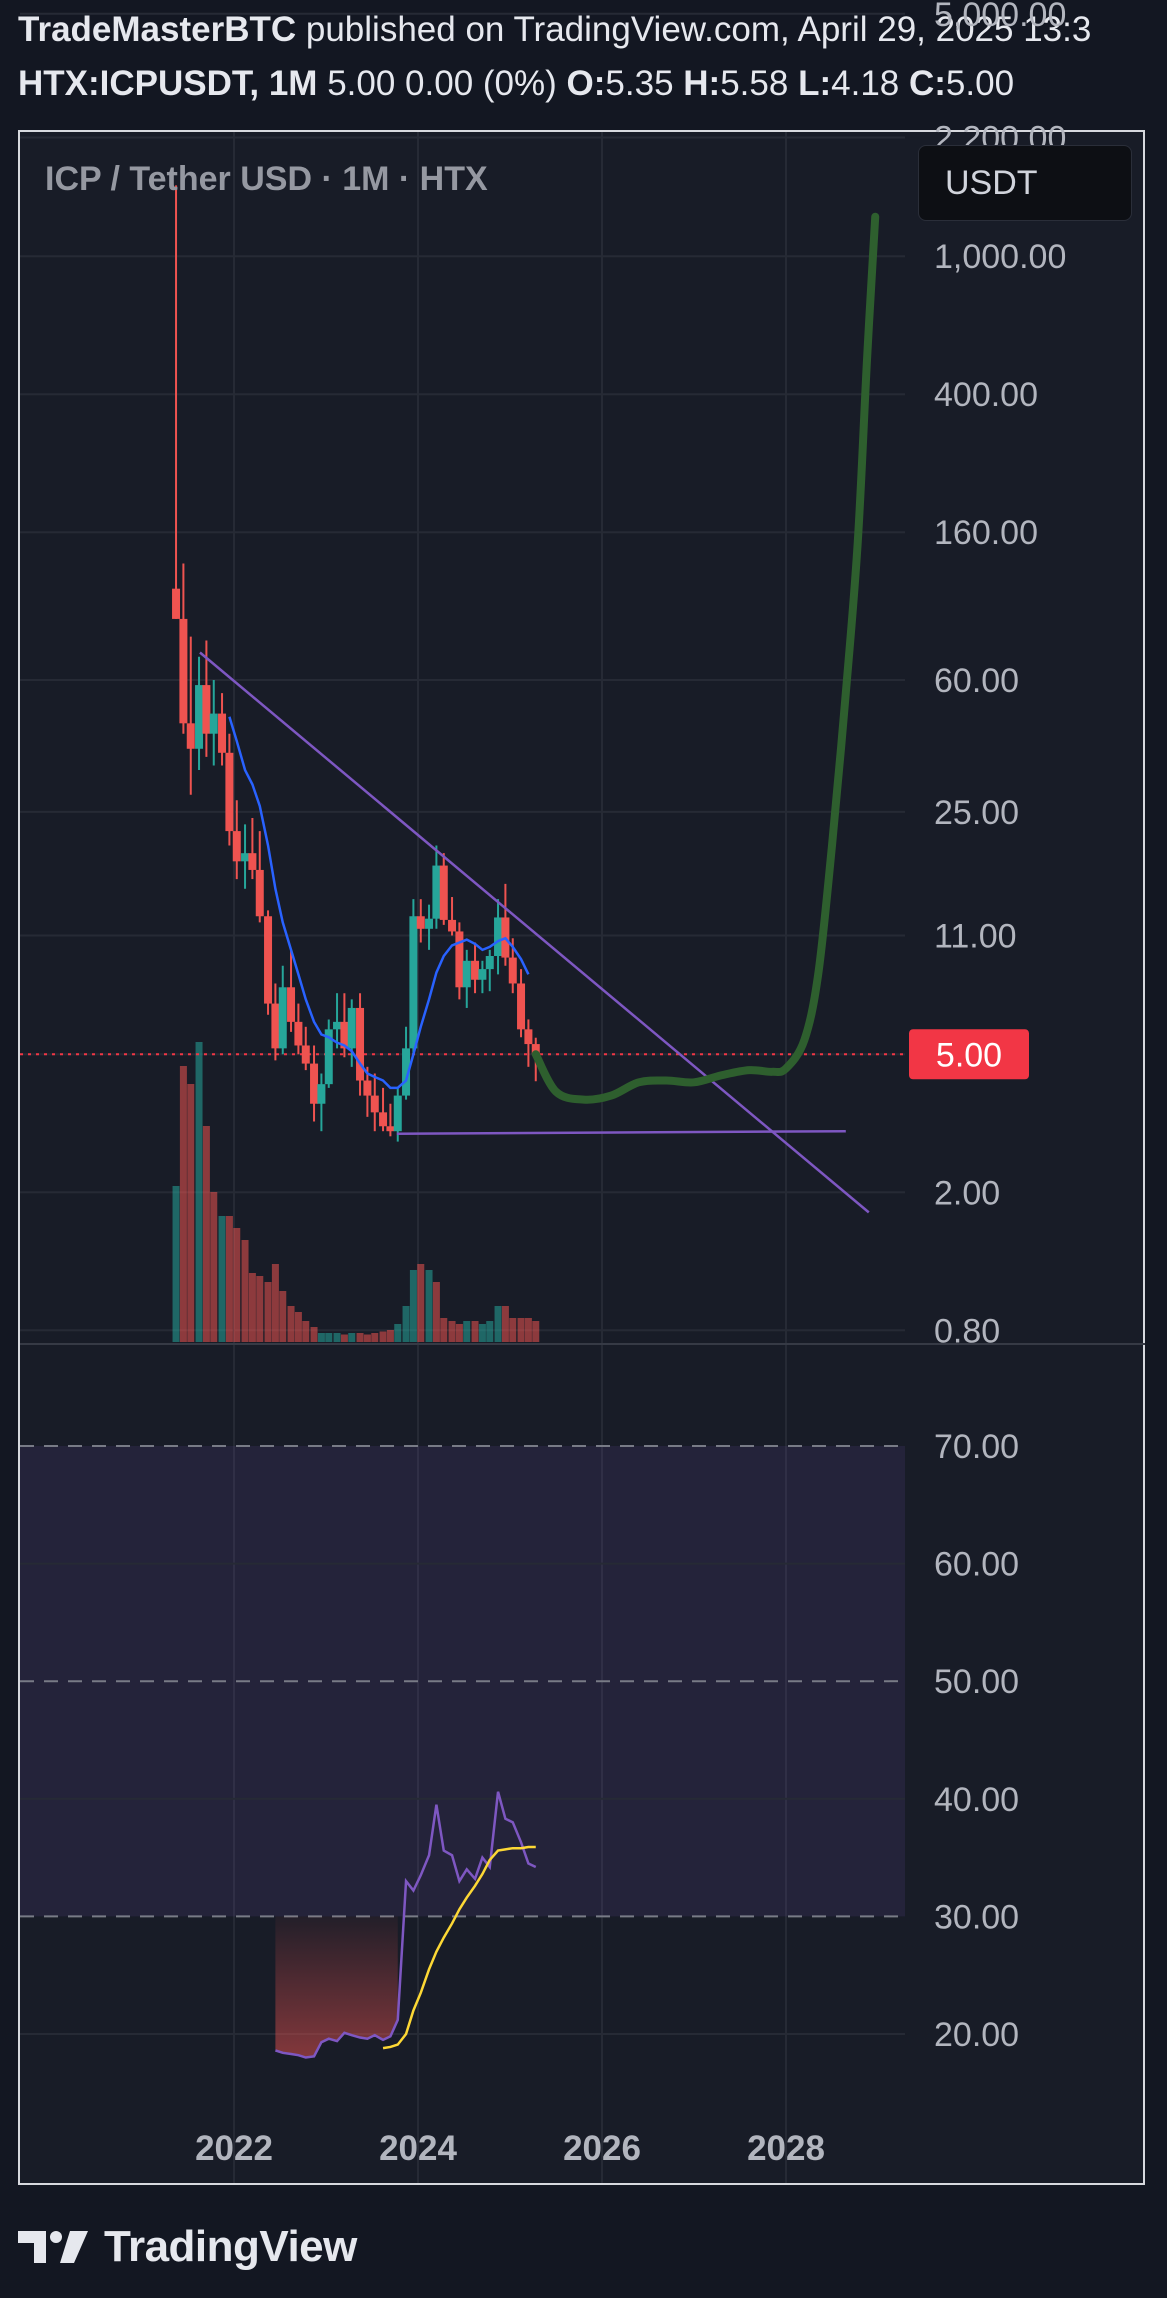 This screenshot has width=1167, height=2298. I want to click on price-tag-label: 5.00, so click(969, 1055).